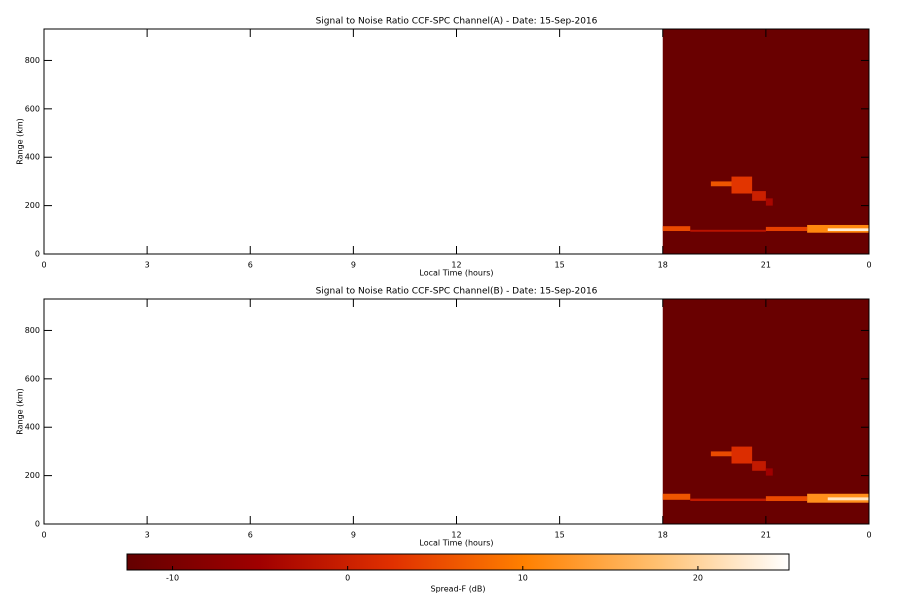  Describe the element at coordinates (458, 562) in the screenshot. I see `colorbar` at that location.